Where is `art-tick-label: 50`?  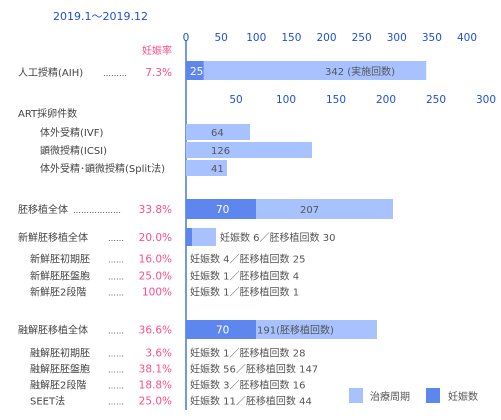
art-tick-label: 50 is located at coordinates (235, 100).